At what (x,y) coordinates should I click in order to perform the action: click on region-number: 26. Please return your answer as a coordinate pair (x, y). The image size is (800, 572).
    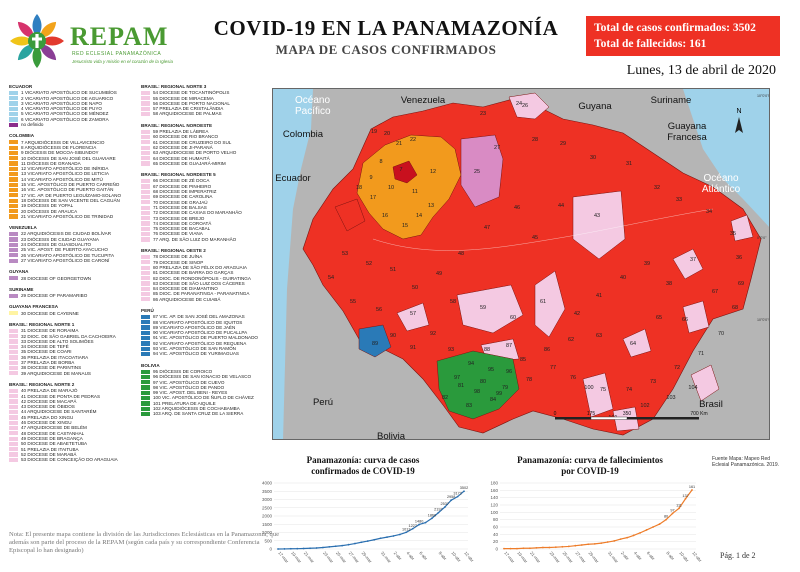
    Looking at the image, I should click on (525, 106).